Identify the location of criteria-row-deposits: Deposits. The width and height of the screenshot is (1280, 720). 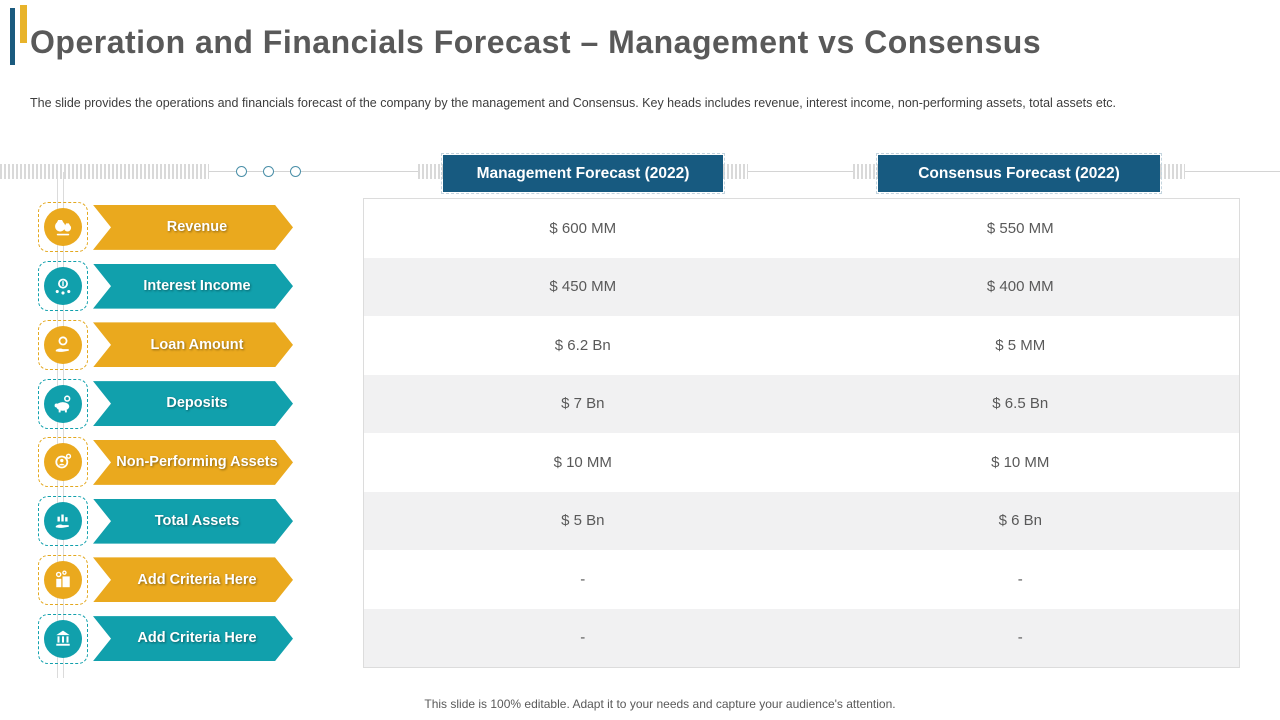
(166, 403).